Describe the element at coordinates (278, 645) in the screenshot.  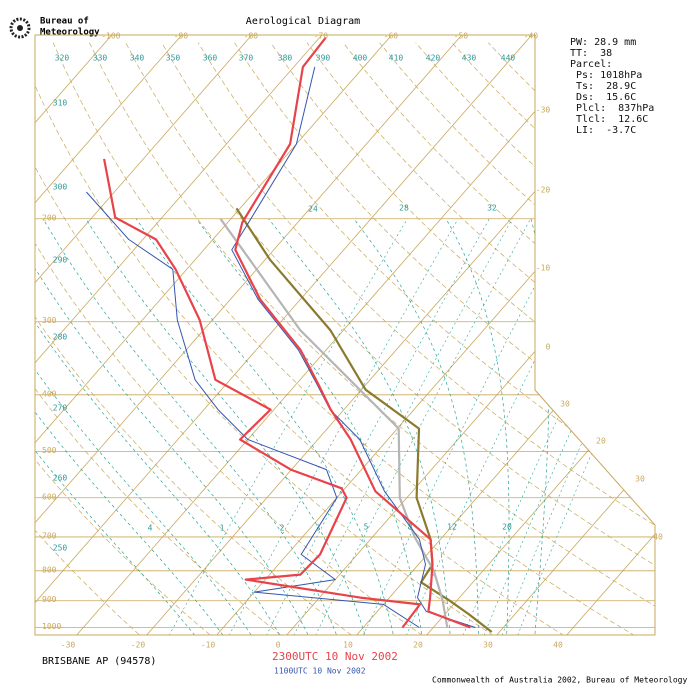
I see `x-tick-label: 0` at that location.